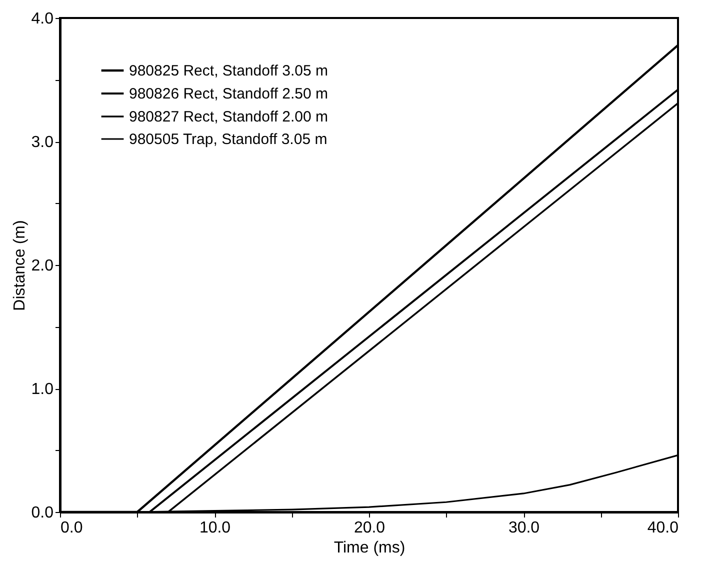  What do you see at coordinates (370, 528) in the screenshot?
I see `x-tick-label: 20.0` at bounding box center [370, 528].